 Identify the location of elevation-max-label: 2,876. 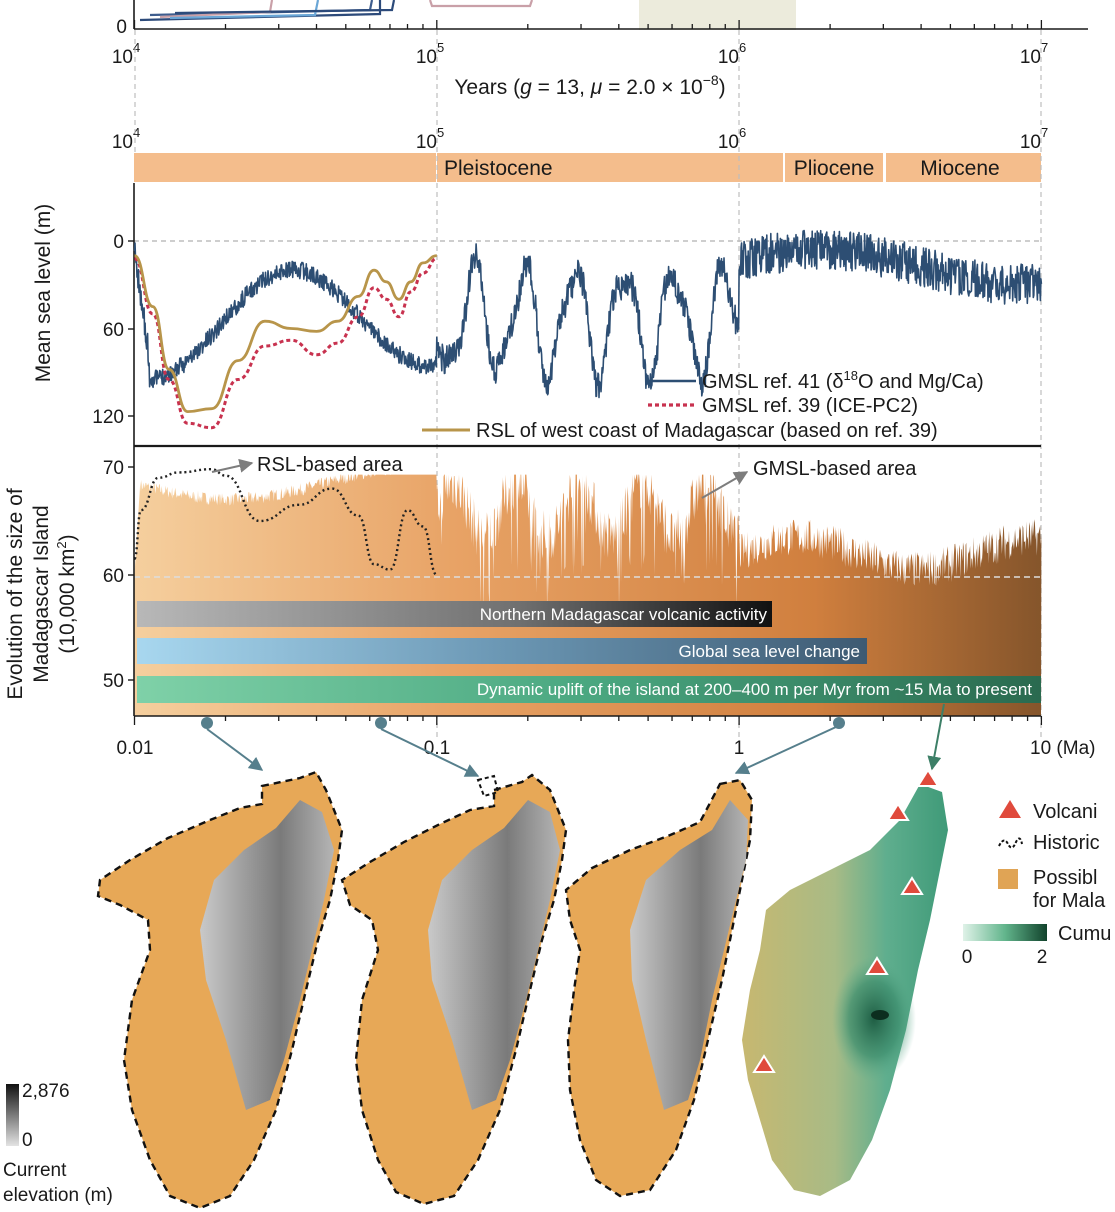
(46, 1091).